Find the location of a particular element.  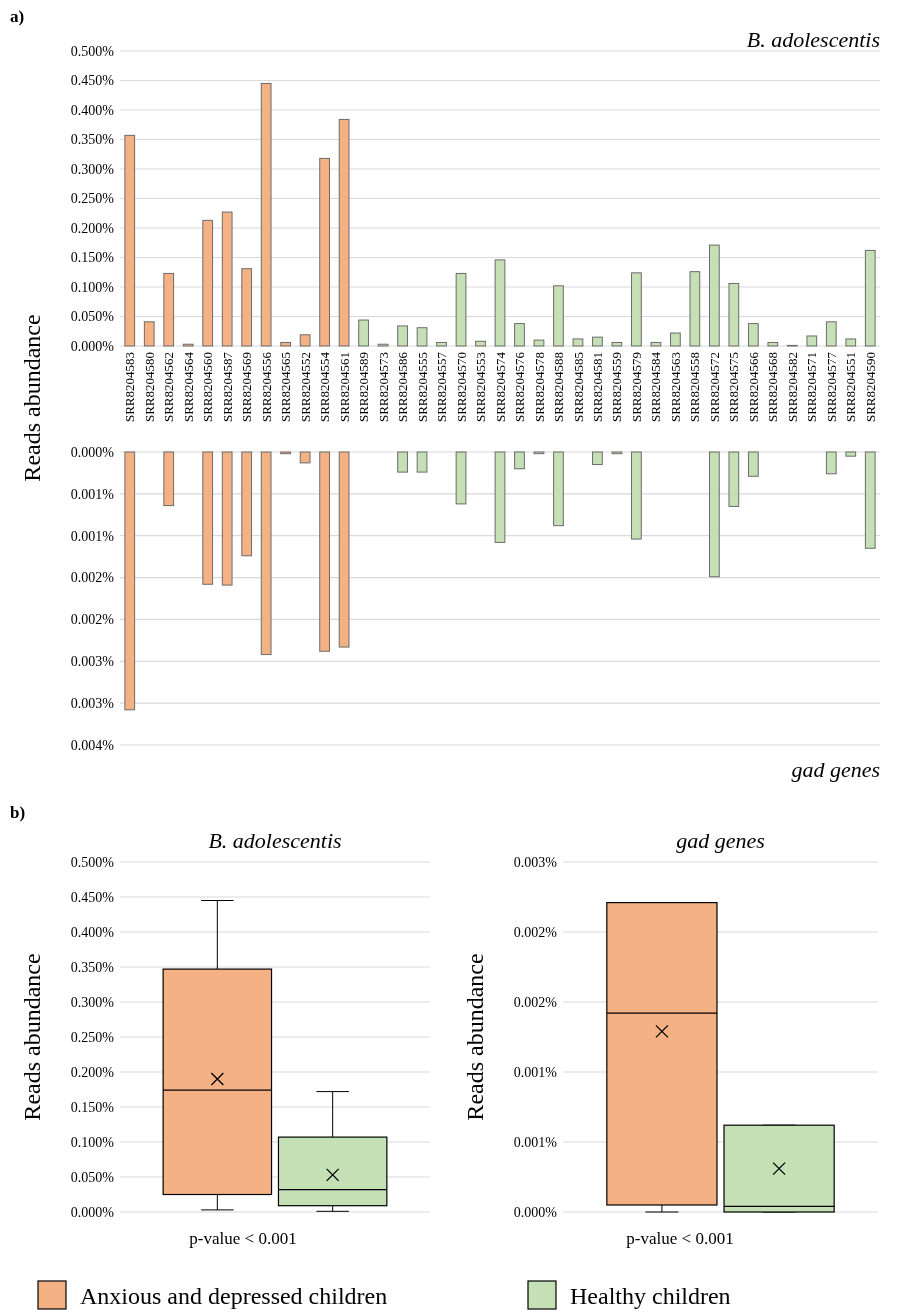

chart-title: gad genes is located at coordinates (720, 840).